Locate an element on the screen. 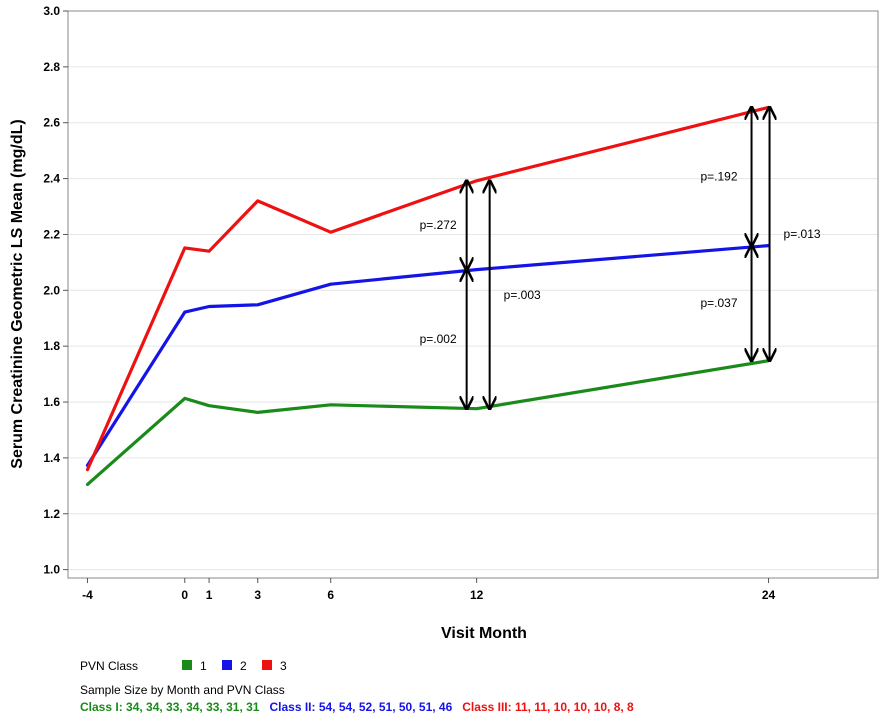 The height and width of the screenshot is (716, 883). y-tick-label: 2.8 is located at coordinates (51, 67).